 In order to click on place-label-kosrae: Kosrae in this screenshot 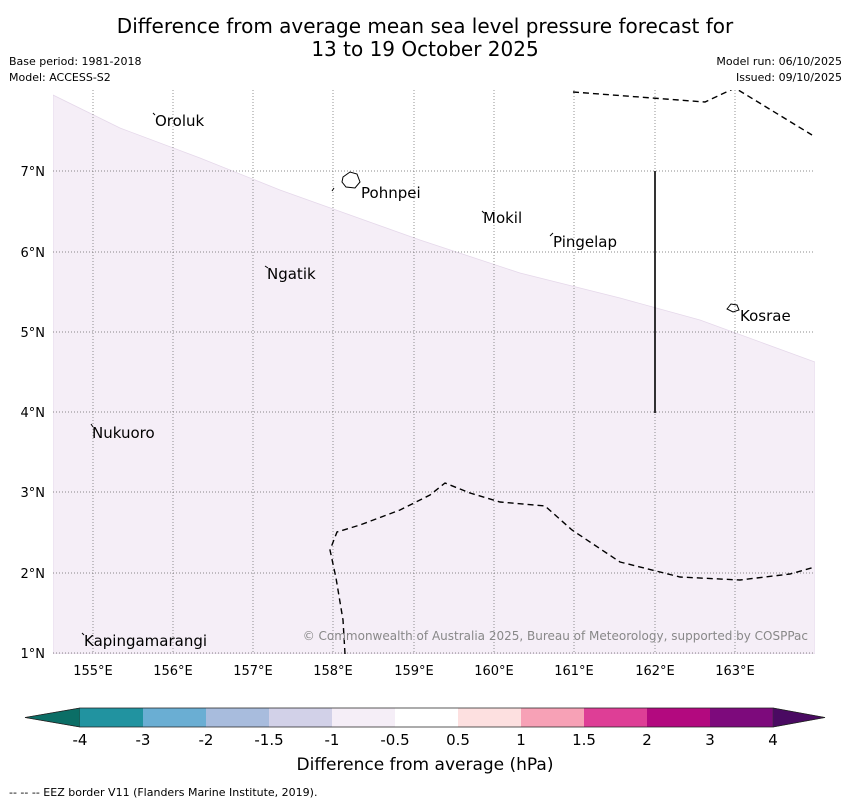, I will do `click(765, 316)`.